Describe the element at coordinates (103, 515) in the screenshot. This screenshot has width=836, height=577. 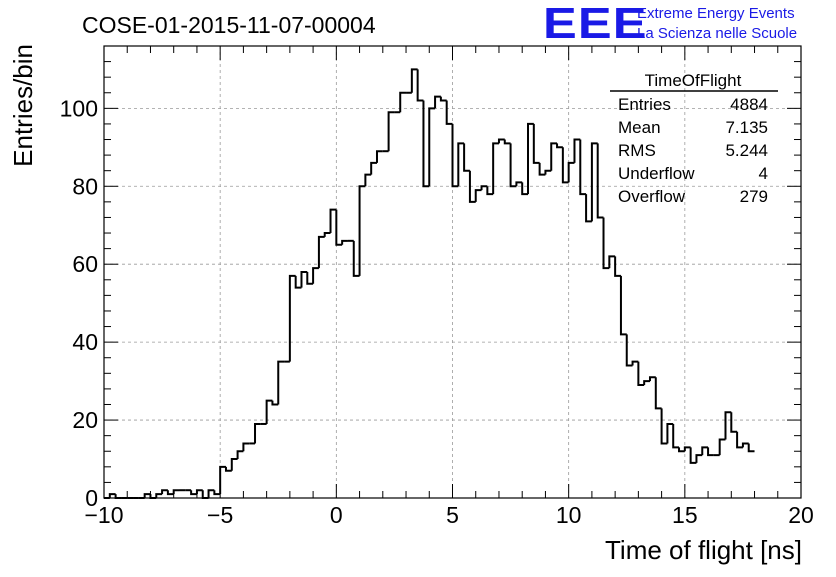
I see `x-tick-label: −10` at that location.